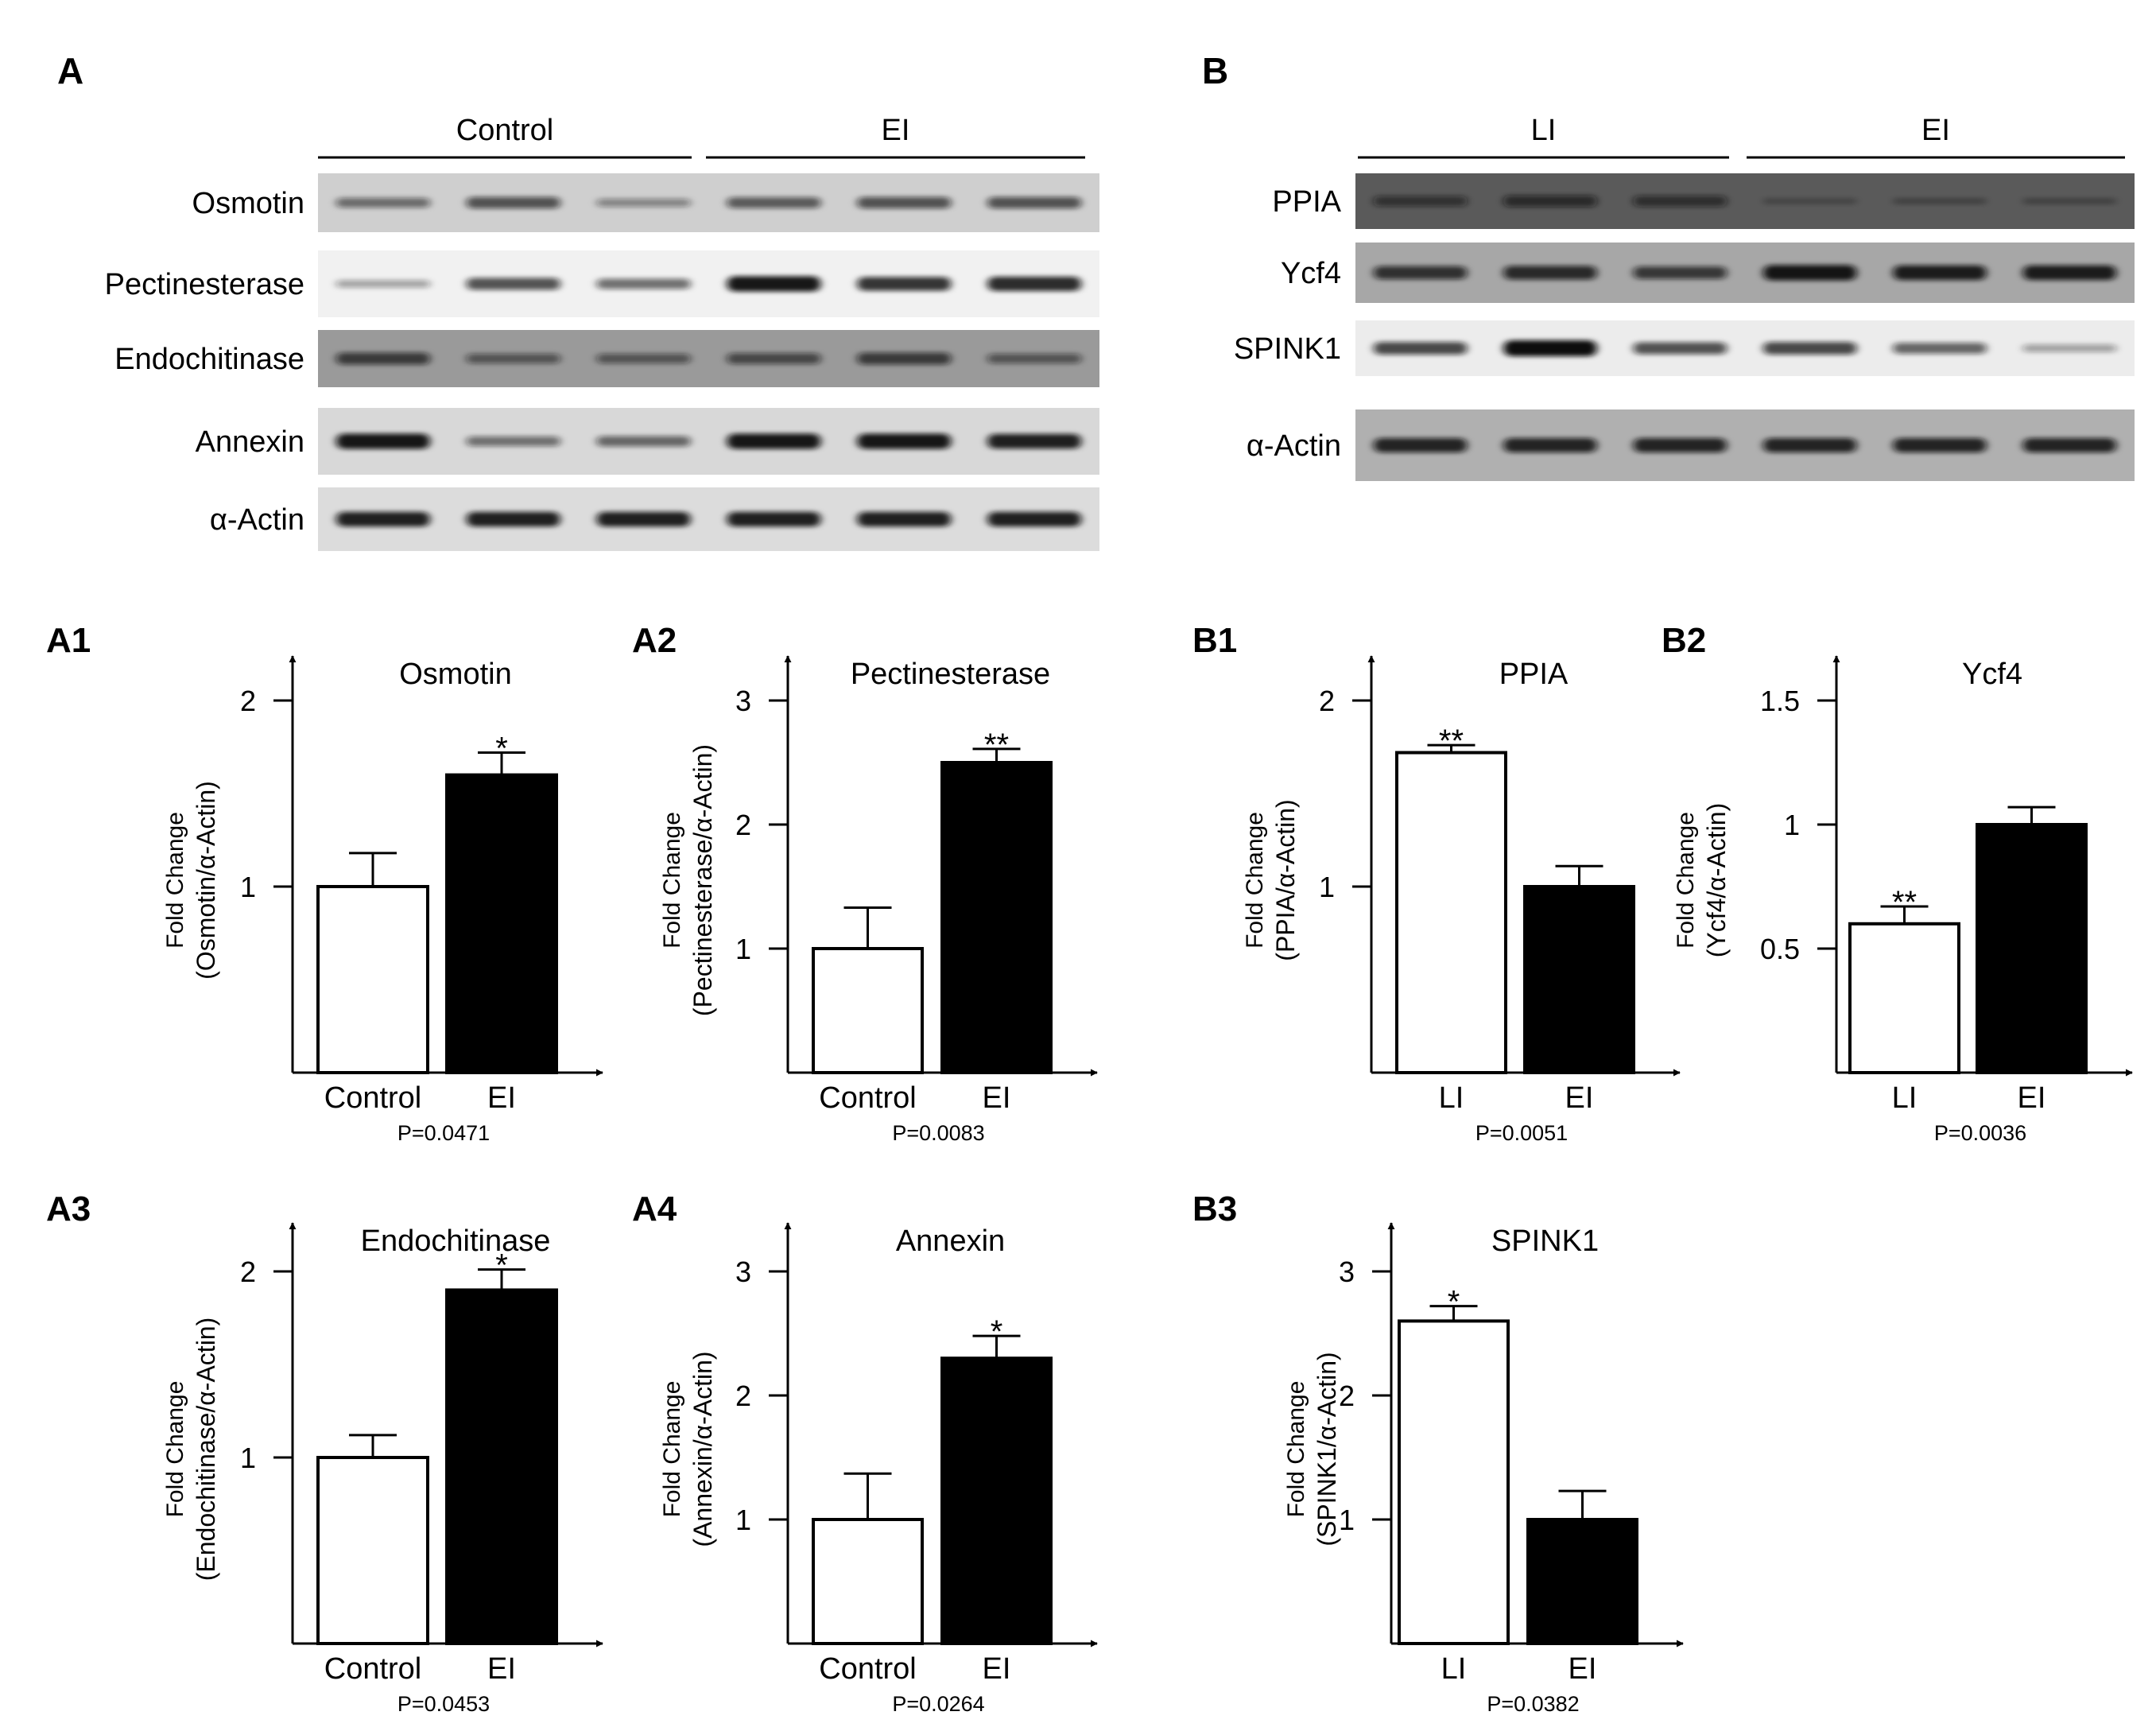 The image size is (2156, 1731). What do you see at coordinates (654, 640) in the screenshot?
I see `panel-label: A2` at bounding box center [654, 640].